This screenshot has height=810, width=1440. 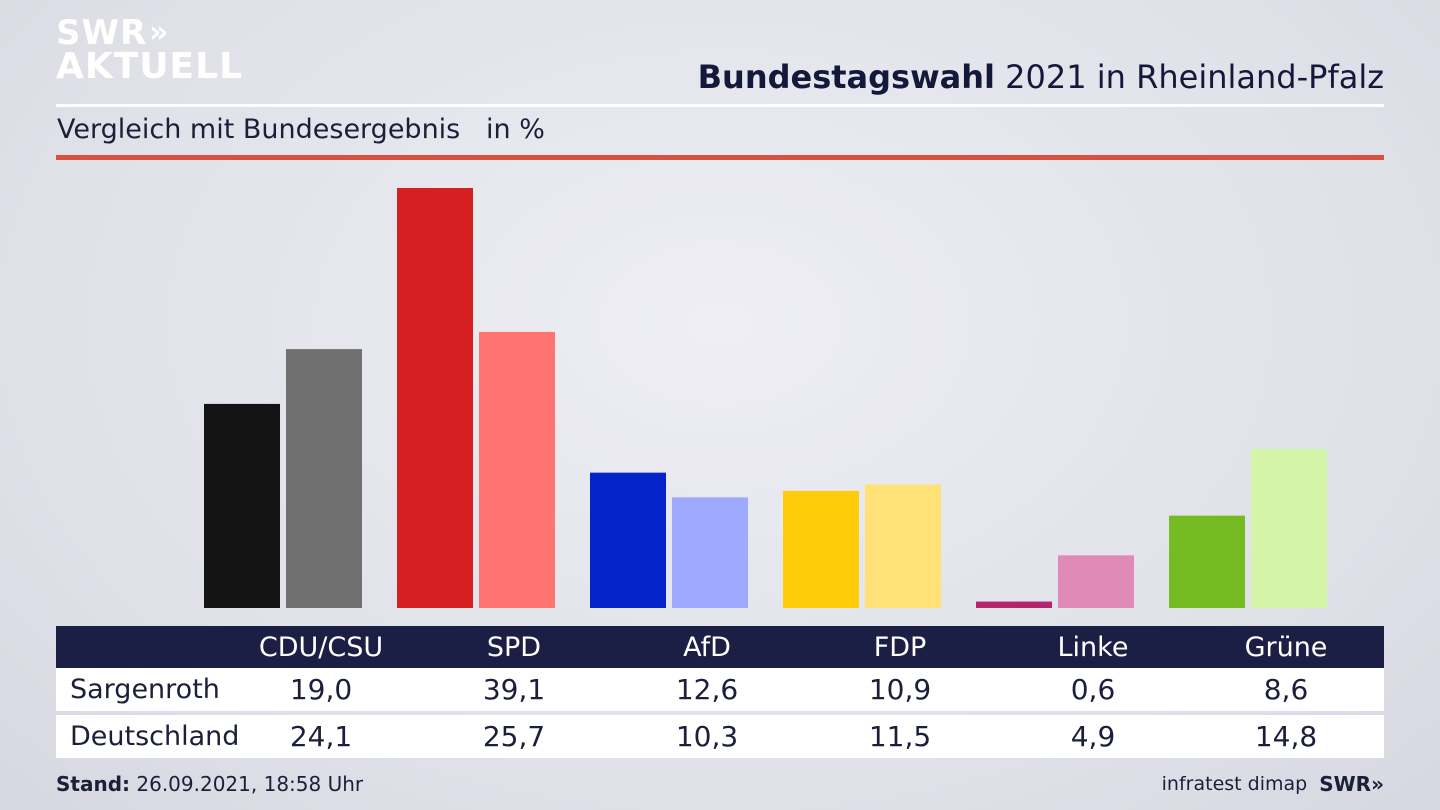 What do you see at coordinates (514, 689) in the screenshot?
I see `table-cell-spd: 39,1` at bounding box center [514, 689].